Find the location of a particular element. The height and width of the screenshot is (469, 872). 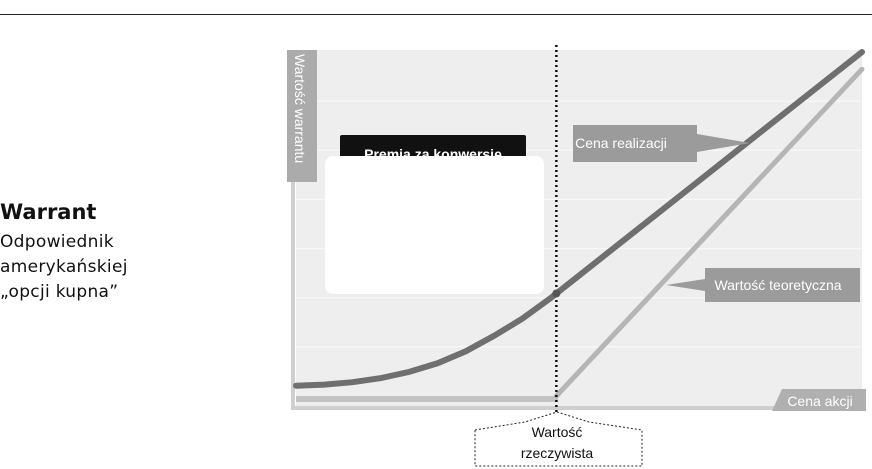

intrinsic-value-label-line2: rzeczywista is located at coordinates (557, 453).